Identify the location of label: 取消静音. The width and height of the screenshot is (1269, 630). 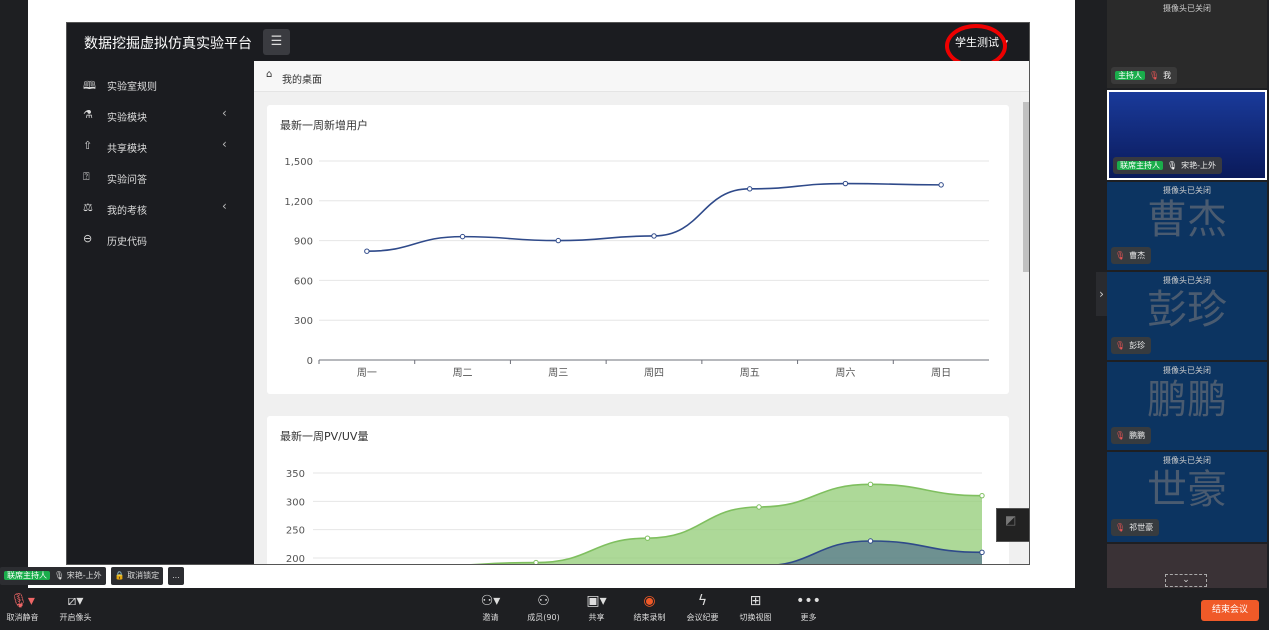
(22, 617).